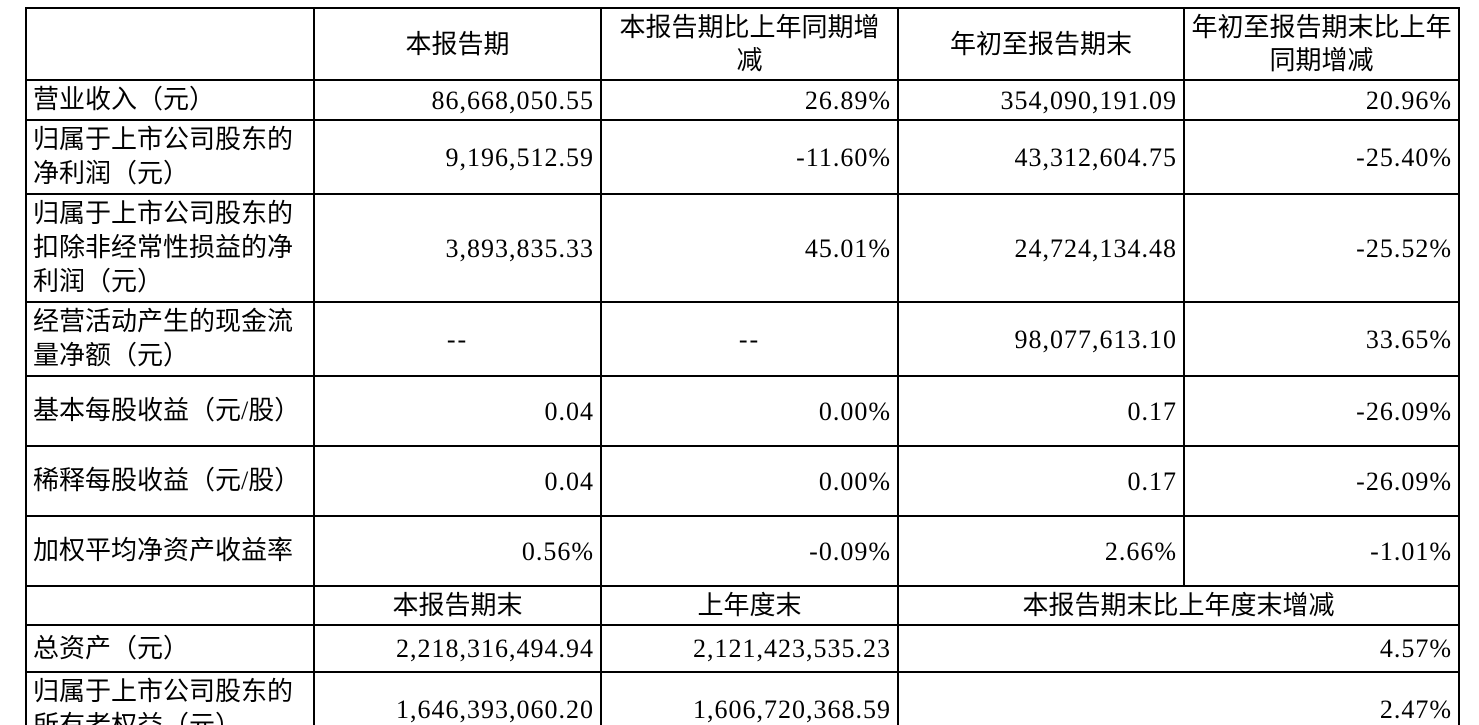  Describe the element at coordinates (170, 698) in the screenshot. I see `row-label: 归属于上市公司股东的所有者权益（元）` at that location.